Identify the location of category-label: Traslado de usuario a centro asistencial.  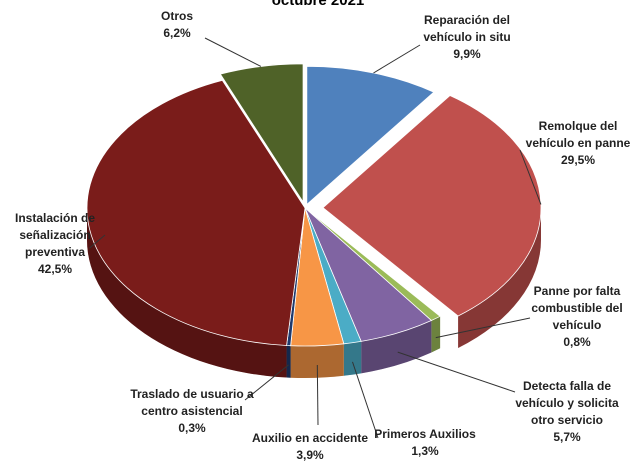
(192, 402).